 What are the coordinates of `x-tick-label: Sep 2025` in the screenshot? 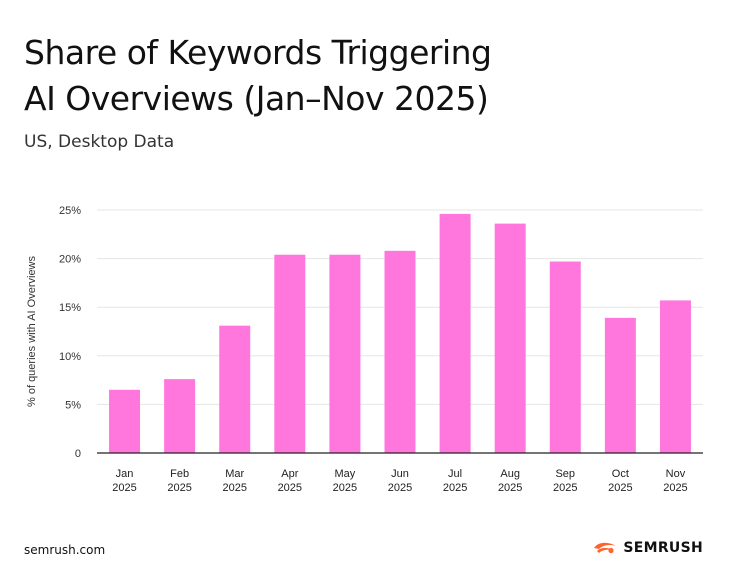 It's located at (565, 481).